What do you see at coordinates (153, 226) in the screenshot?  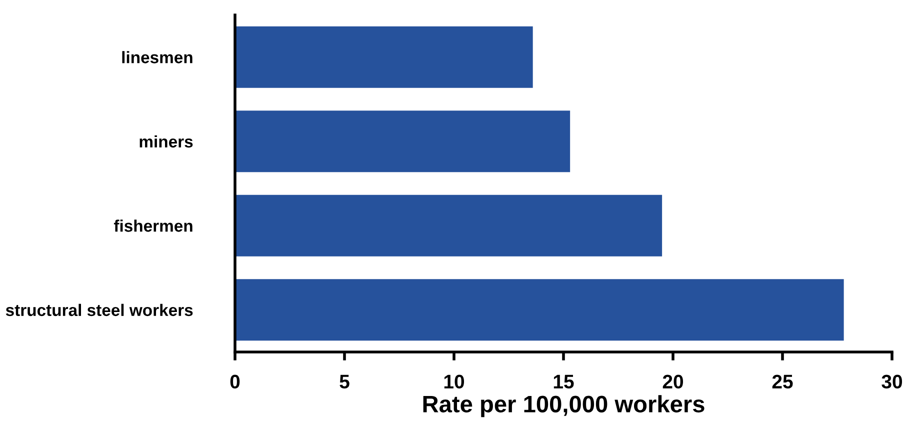 I see `y-tick-label: fishermen` at bounding box center [153, 226].